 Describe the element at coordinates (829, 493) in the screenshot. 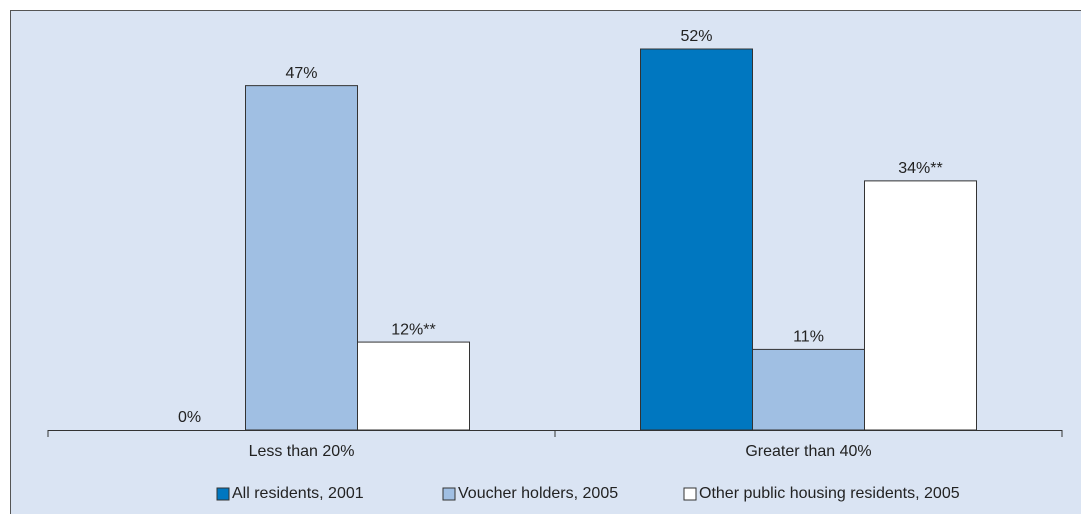

I see `legend-label: Other public housing residents, 2005` at that location.